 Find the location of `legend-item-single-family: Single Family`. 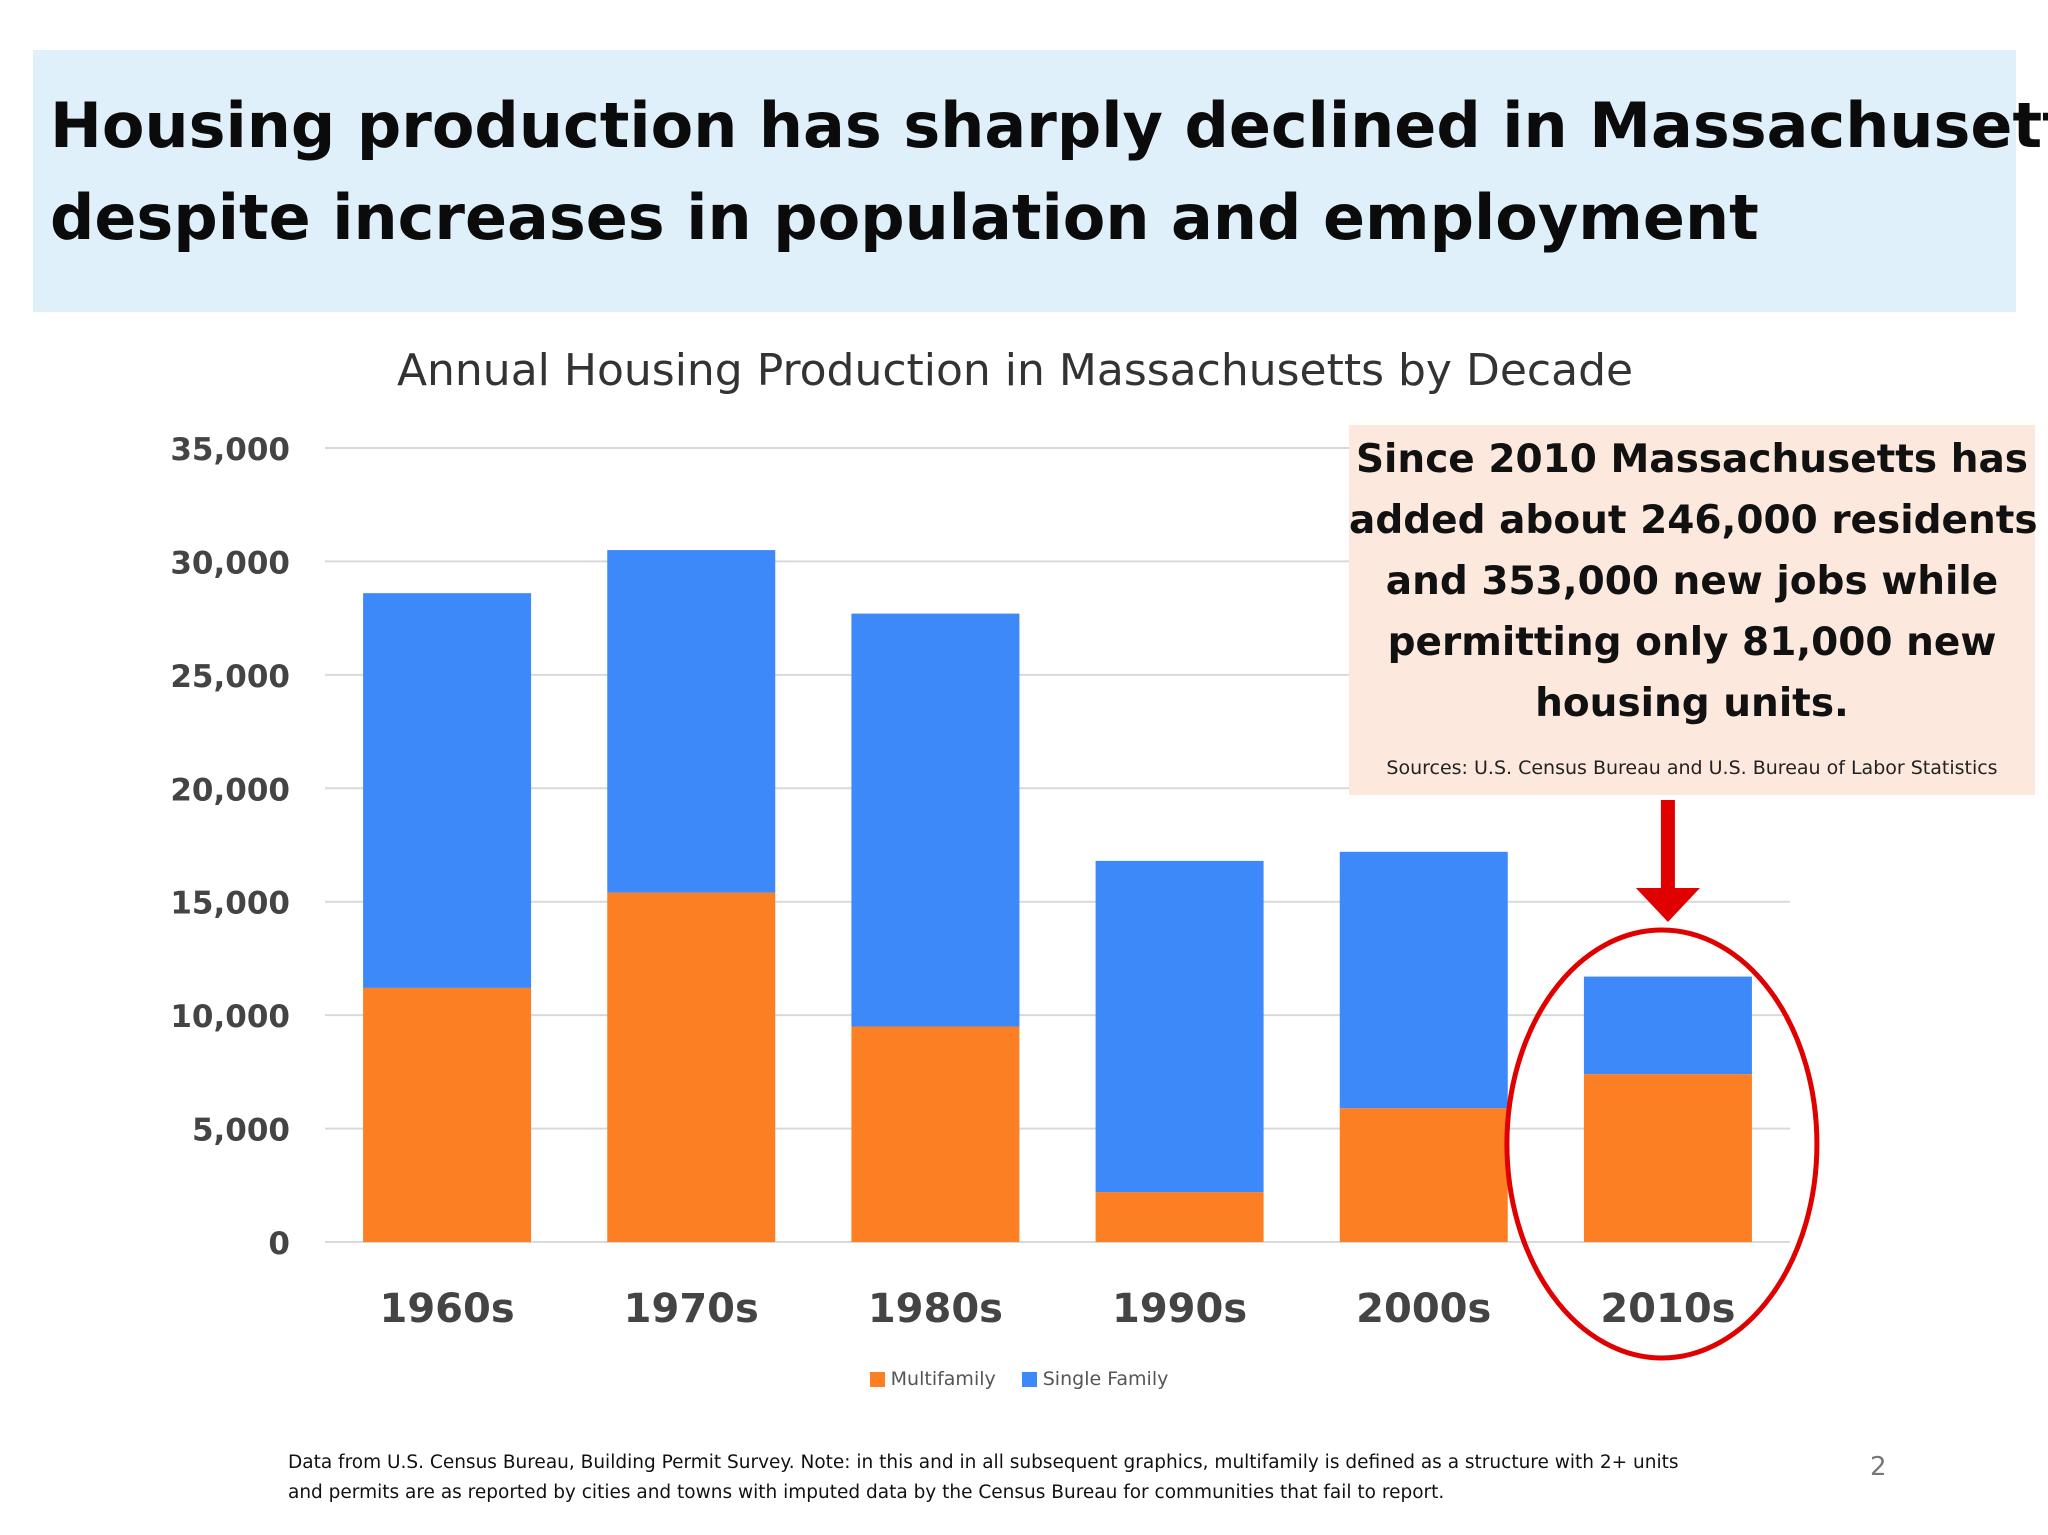

legend-item-single-family: Single Family is located at coordinates (1095, 1379).